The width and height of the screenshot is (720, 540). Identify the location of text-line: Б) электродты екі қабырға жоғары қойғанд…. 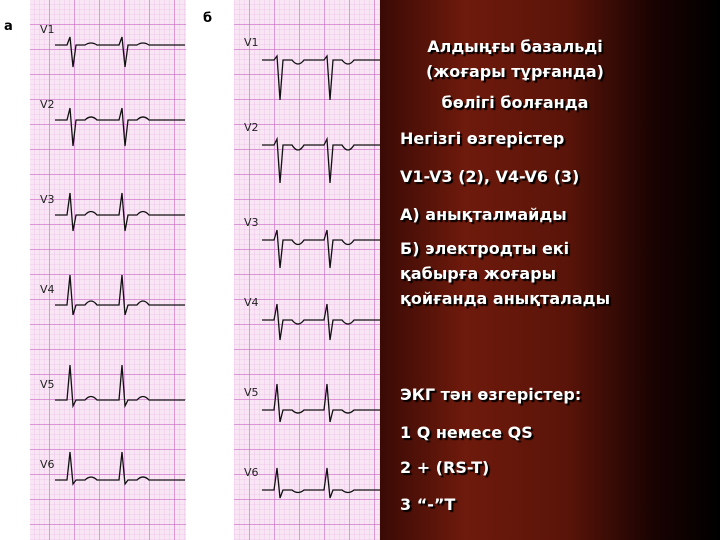
(505, 273).